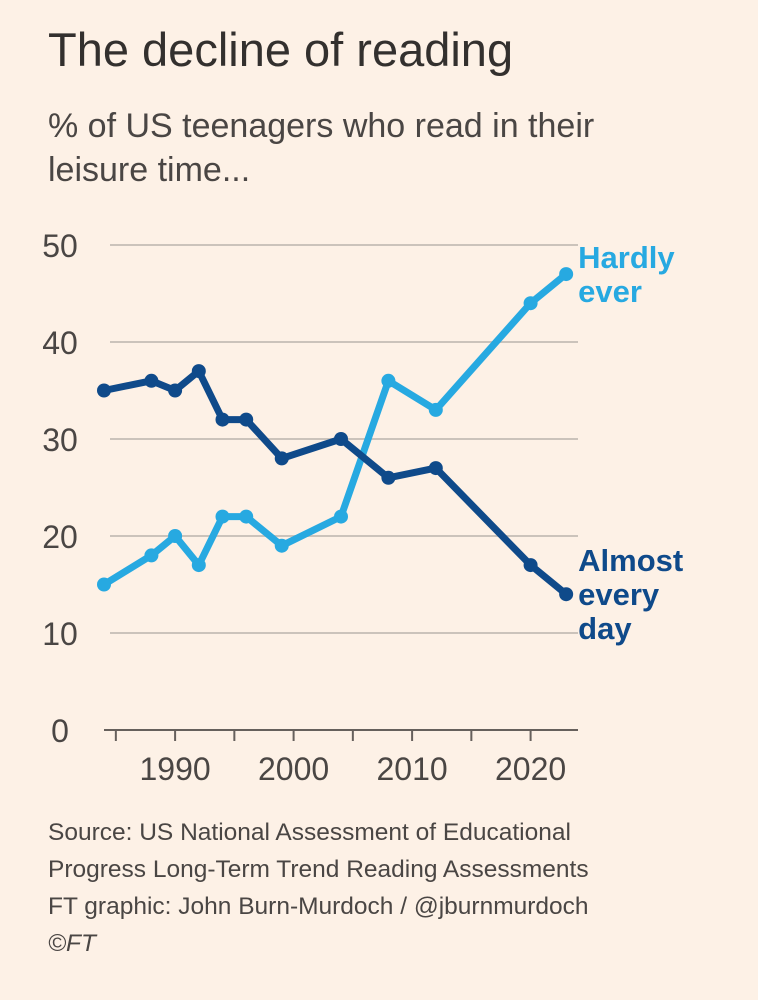  I want to click on data-point-almost-every-day-1994, so click(222, 419).